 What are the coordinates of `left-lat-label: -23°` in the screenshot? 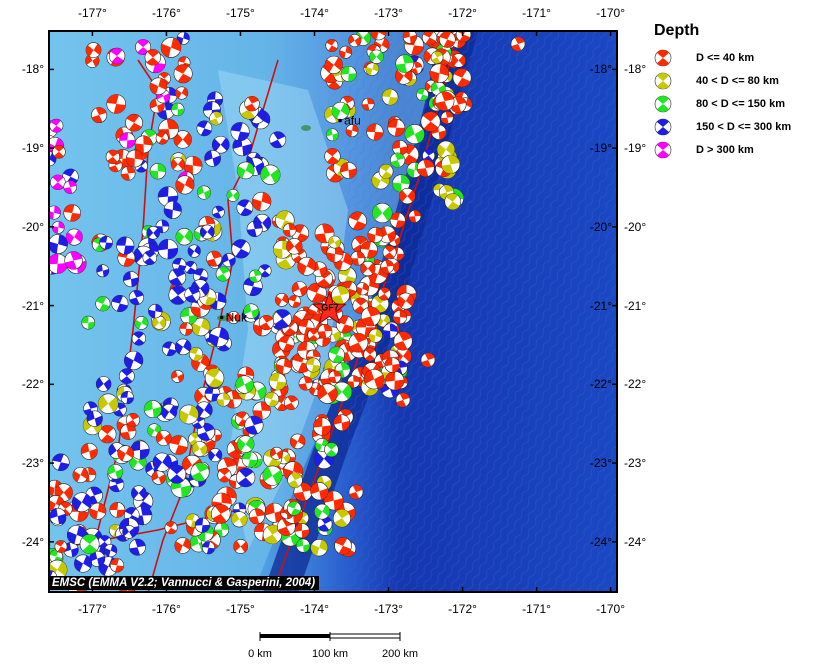 It's located at (32, 463).